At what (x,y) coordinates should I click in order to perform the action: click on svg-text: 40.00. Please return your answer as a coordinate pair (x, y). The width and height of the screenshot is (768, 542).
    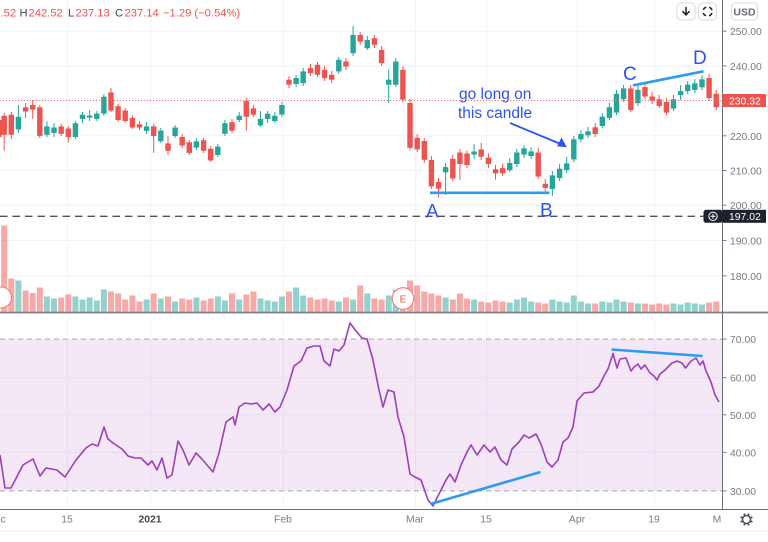
    Looking at the image, I should click on (743, 453).